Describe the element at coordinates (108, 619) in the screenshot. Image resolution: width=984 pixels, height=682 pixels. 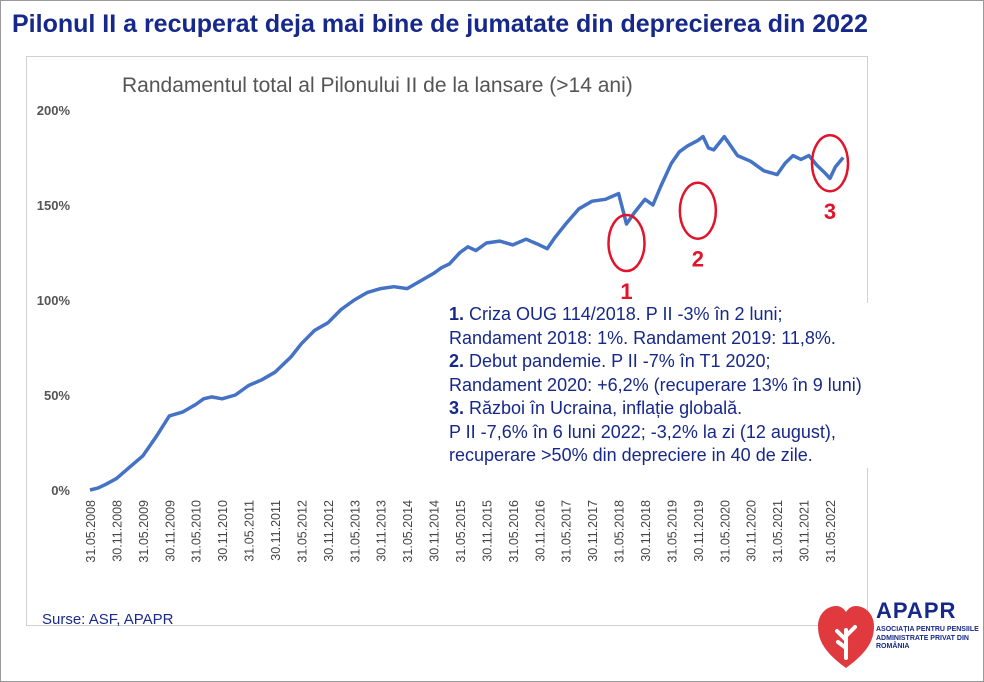
I see `sources-note: Surse: ASF, APAPR` at that location.